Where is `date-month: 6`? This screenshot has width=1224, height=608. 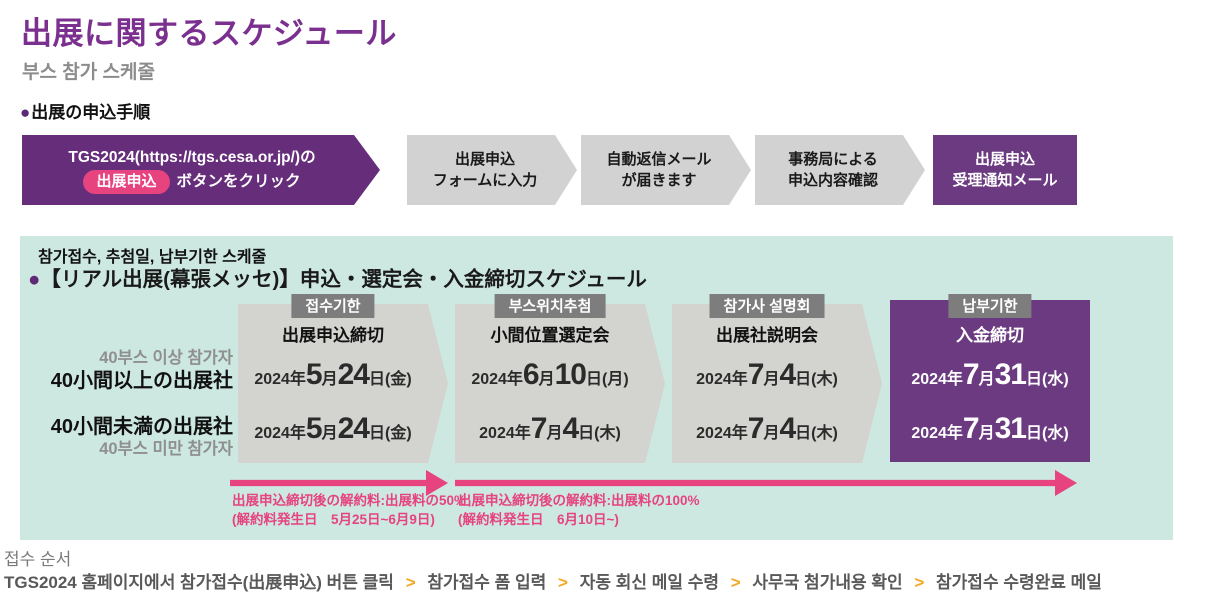 date-month: 6 is located at coordinates (531, 374).